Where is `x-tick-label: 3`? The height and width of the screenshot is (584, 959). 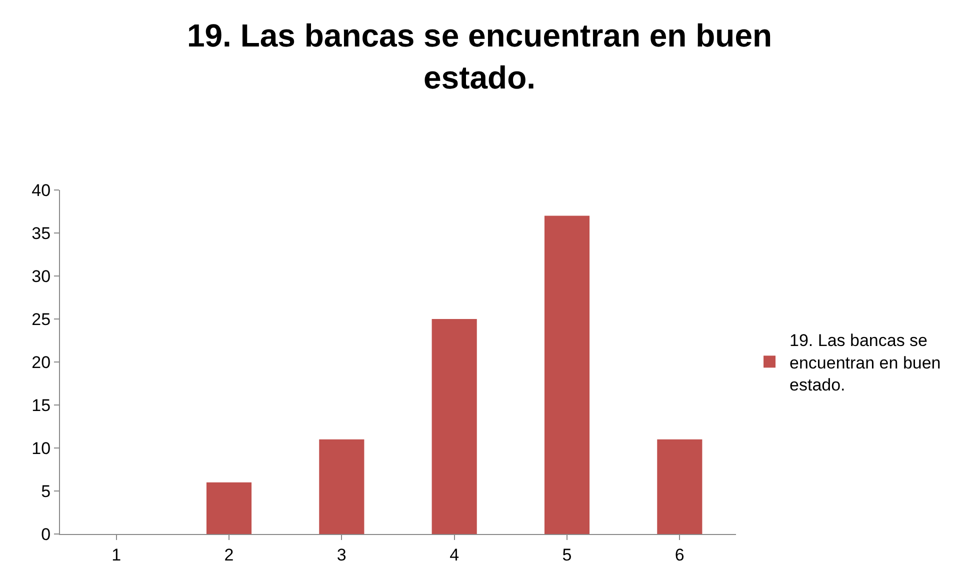 x-tick-label: 3 is located at coordinates (341, 554).